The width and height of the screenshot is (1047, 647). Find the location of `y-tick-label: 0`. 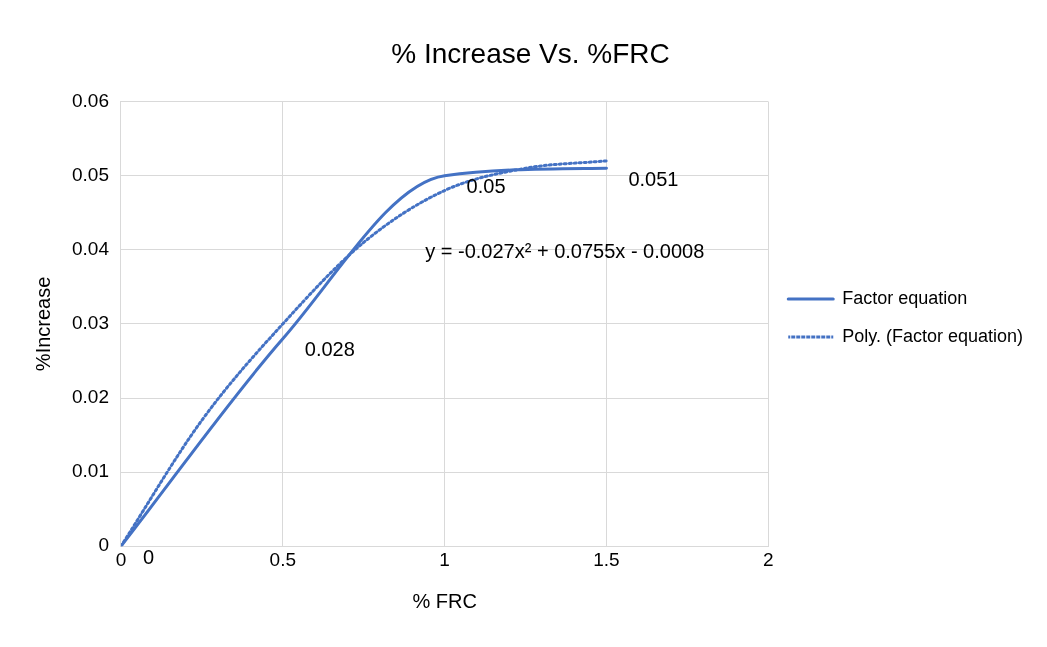

y-tick-label: 0 is located at coordinates (103, 545).